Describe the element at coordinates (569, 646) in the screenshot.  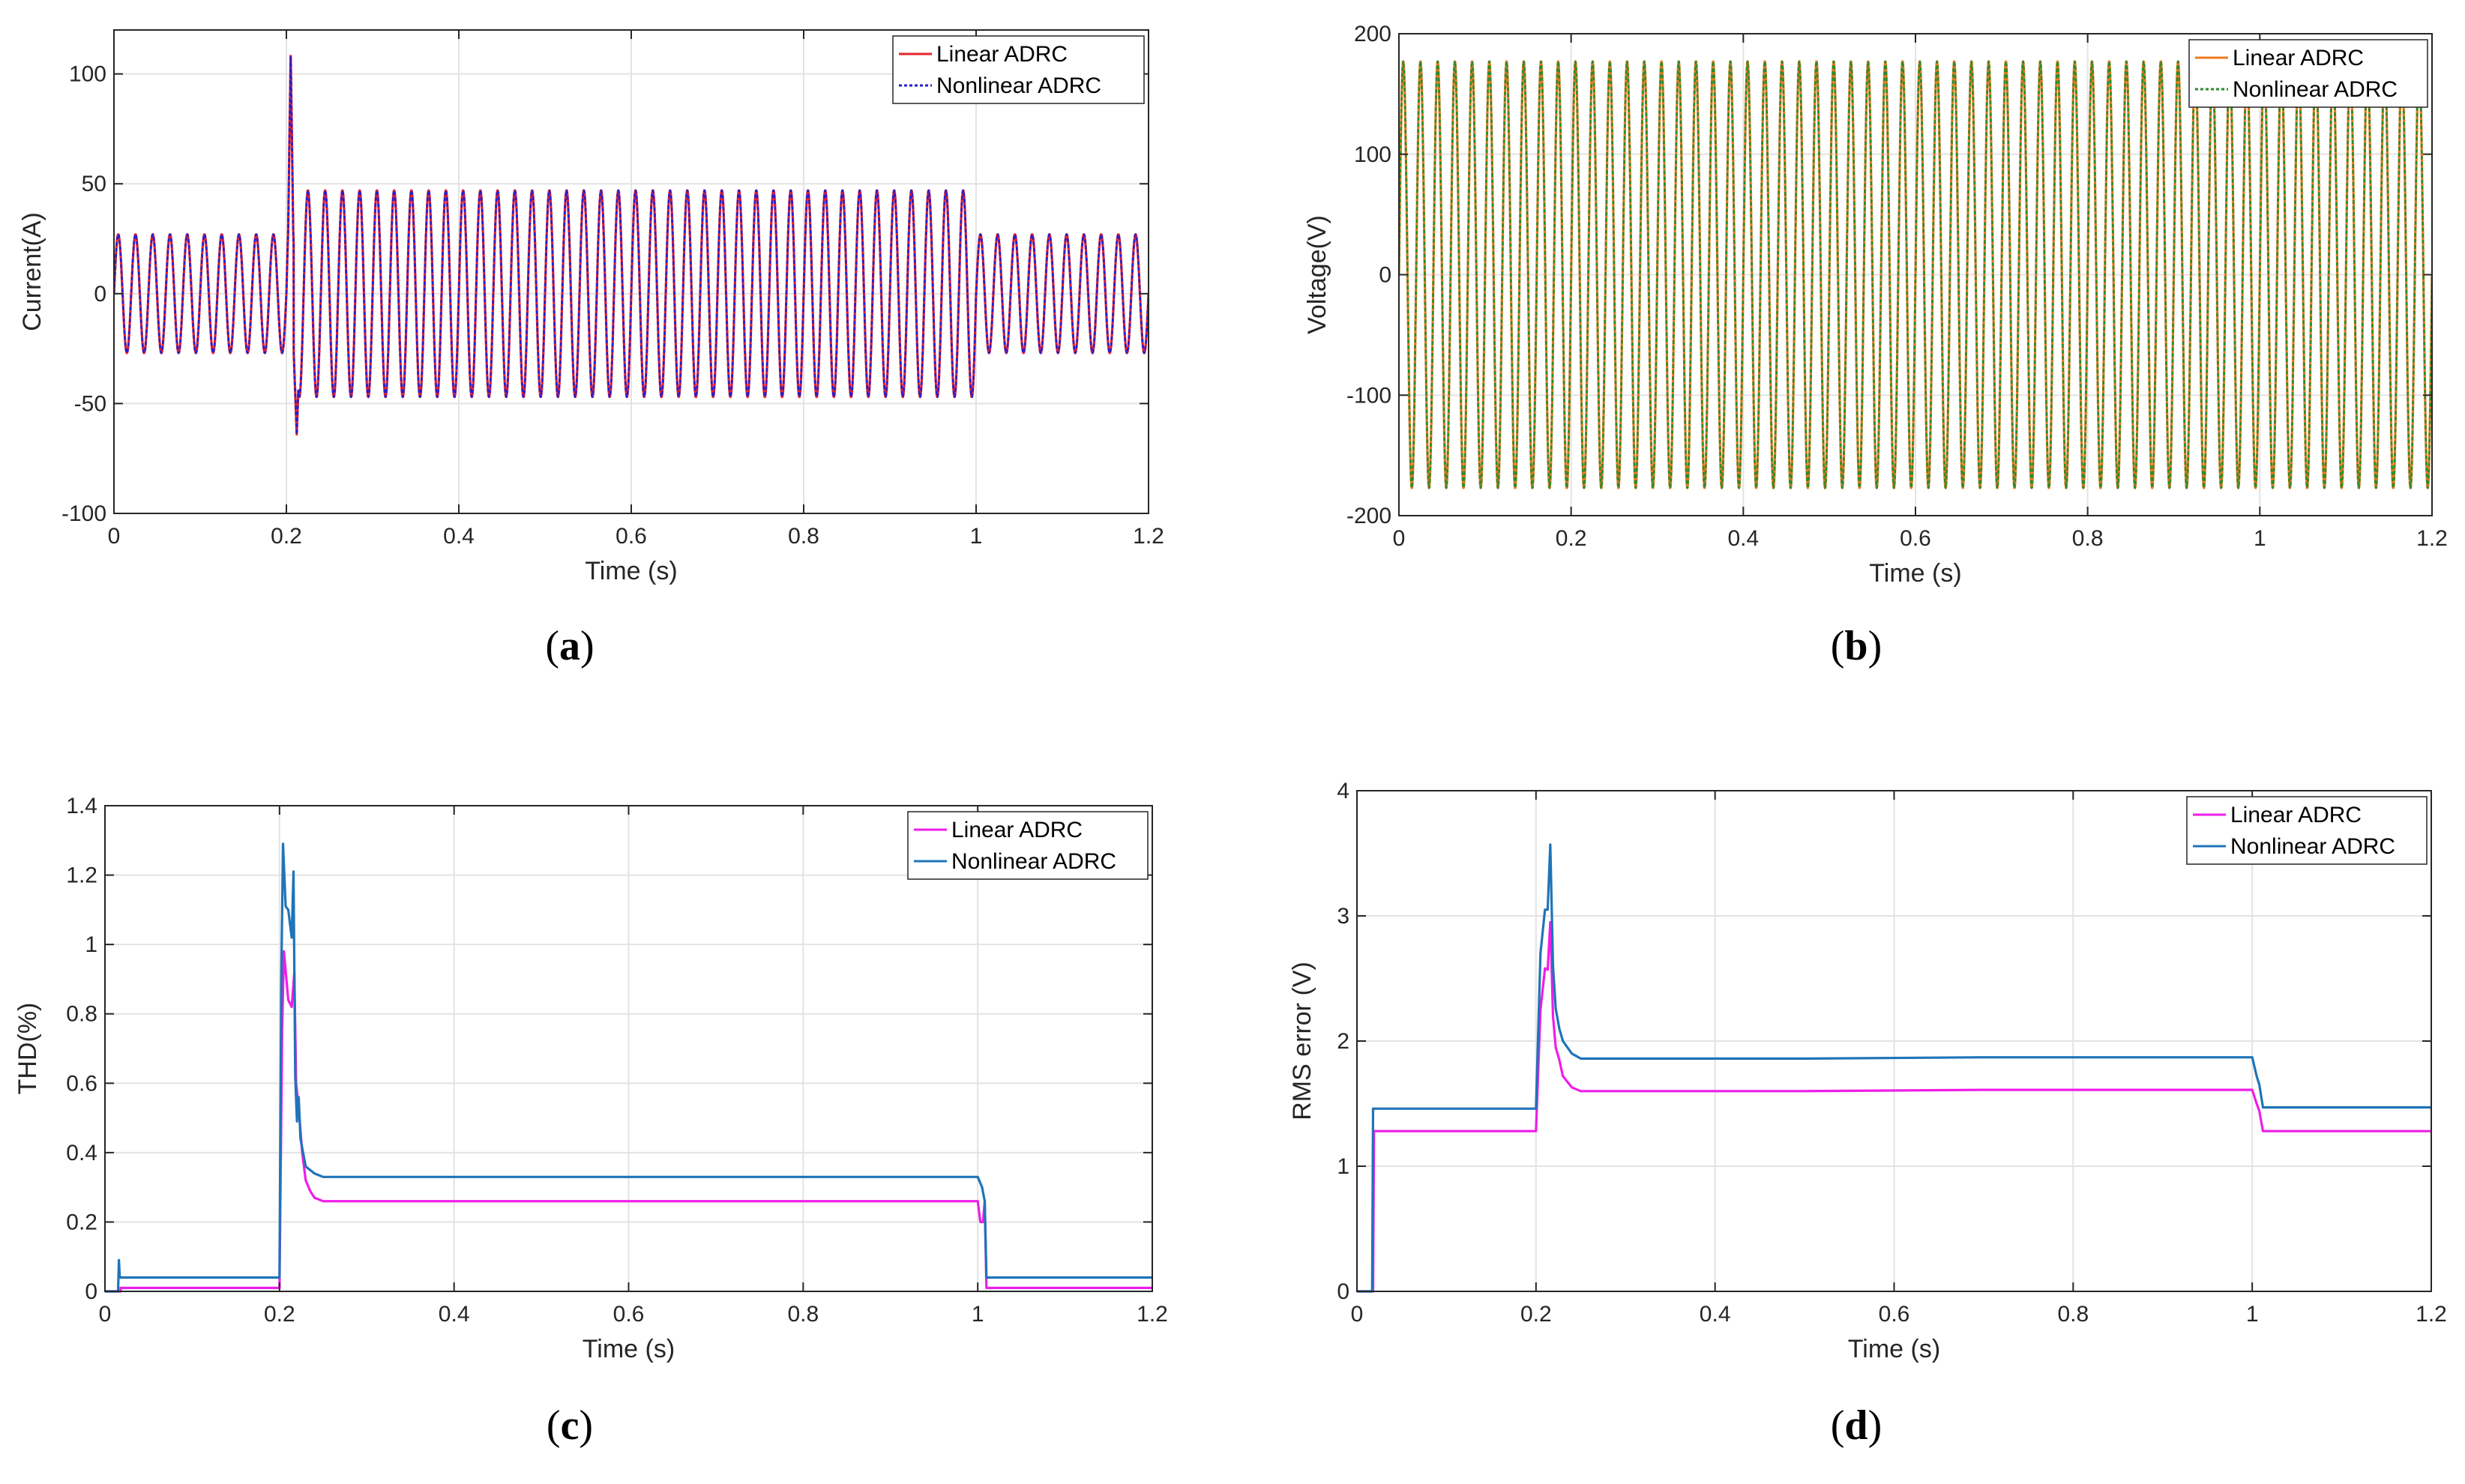
I see `panel-caption-a: (a)` at that location.